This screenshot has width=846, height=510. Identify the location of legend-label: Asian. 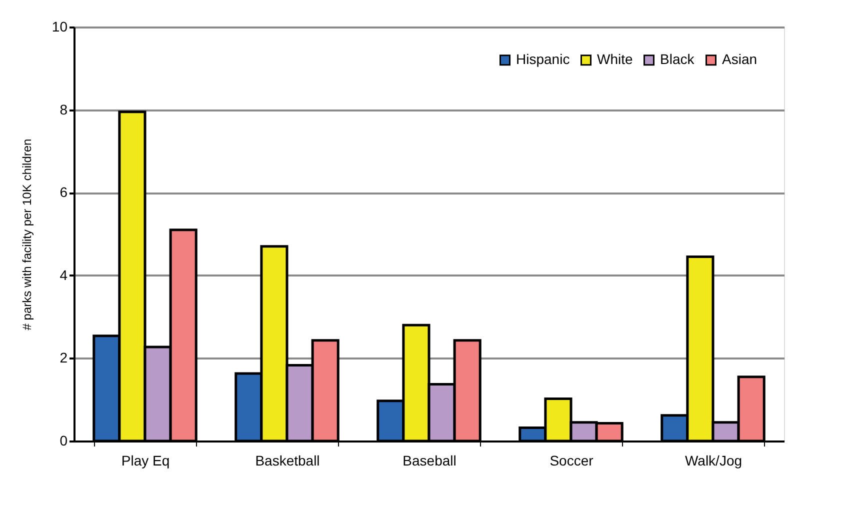
(740, 59).